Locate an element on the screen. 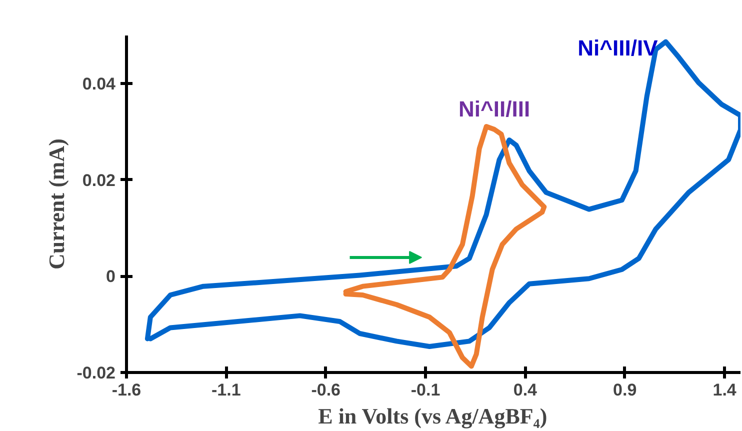 The width and height of the screenshot is (742, 431). annotation: Ni^II/III is located at coordinates (494, 109).